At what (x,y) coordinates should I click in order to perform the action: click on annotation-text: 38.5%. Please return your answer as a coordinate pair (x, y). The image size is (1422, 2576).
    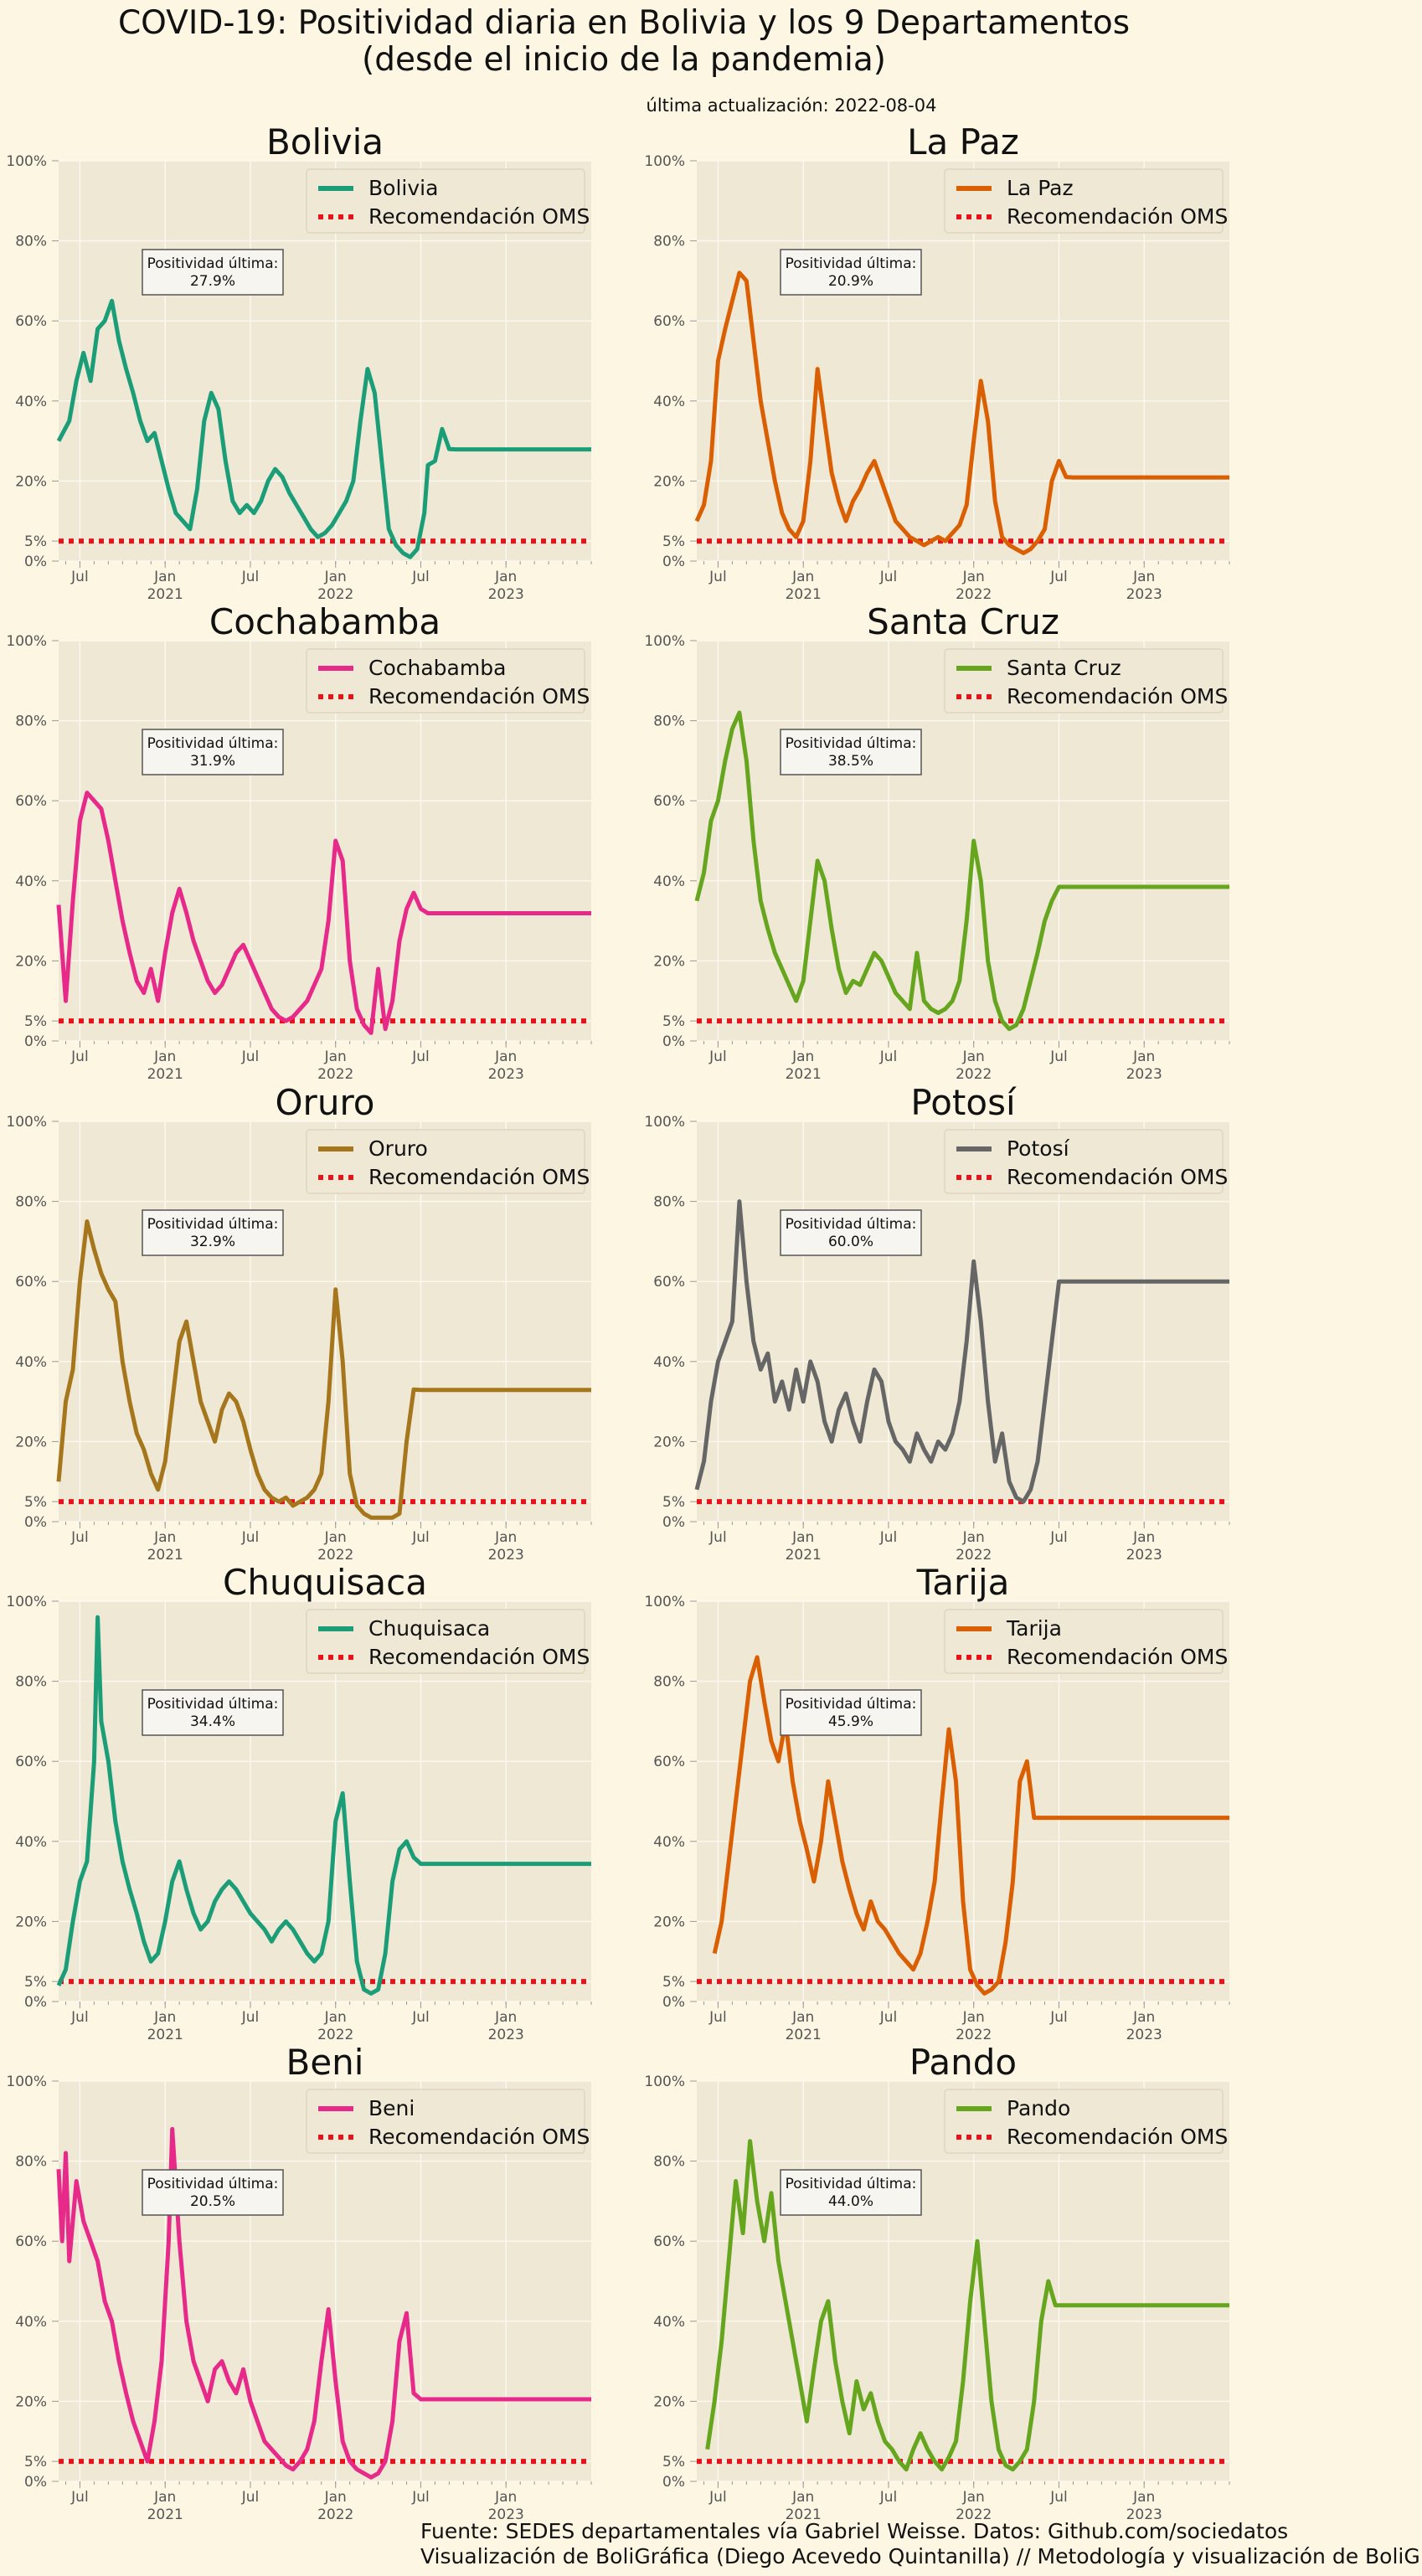
    Looking at the image, I should click on (850, 761).